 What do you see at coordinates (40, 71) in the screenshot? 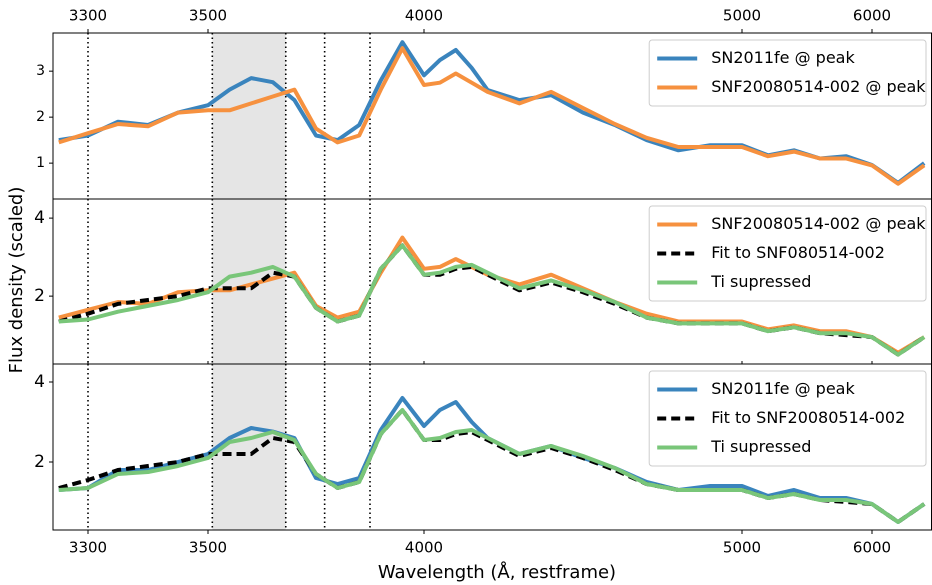
I see `y-tick-label: 3` at bounding box center [40, 71].